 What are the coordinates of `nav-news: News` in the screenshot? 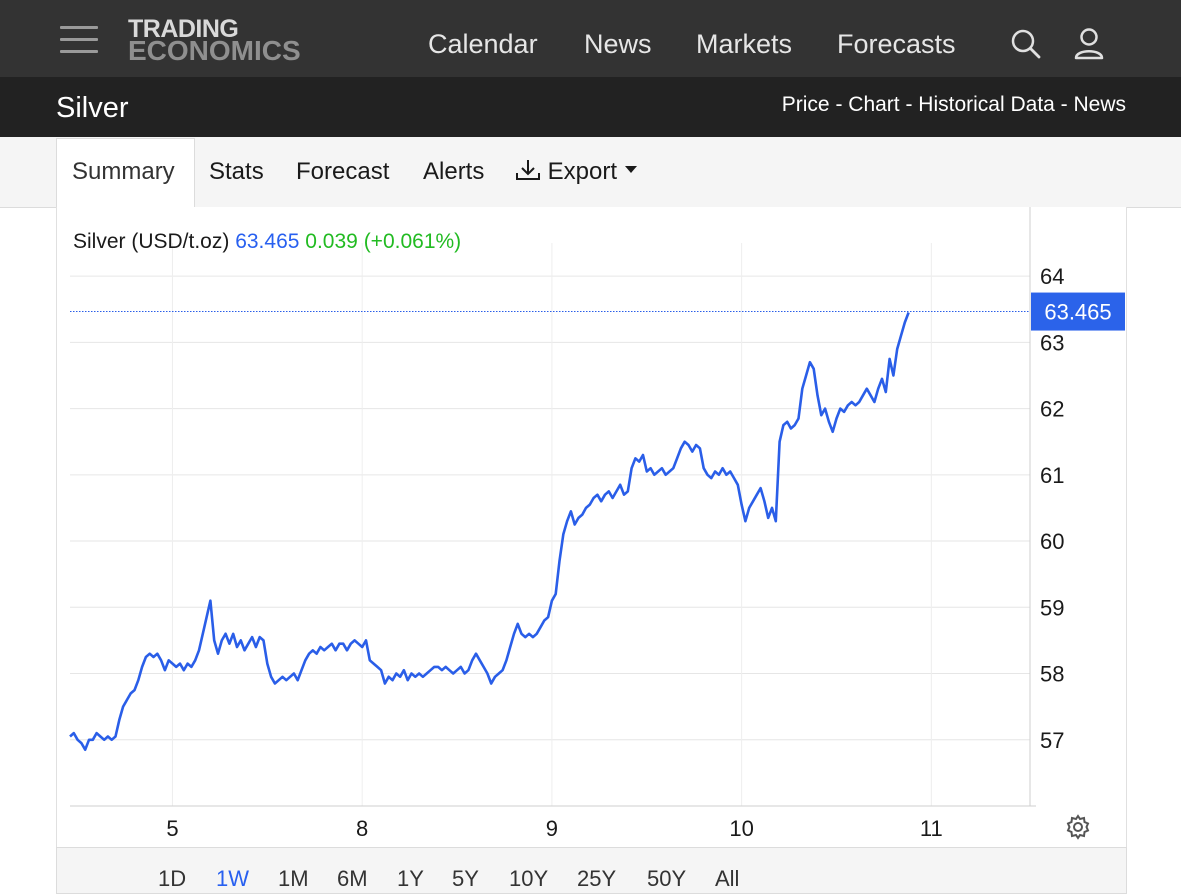 It's located at (618, 44).